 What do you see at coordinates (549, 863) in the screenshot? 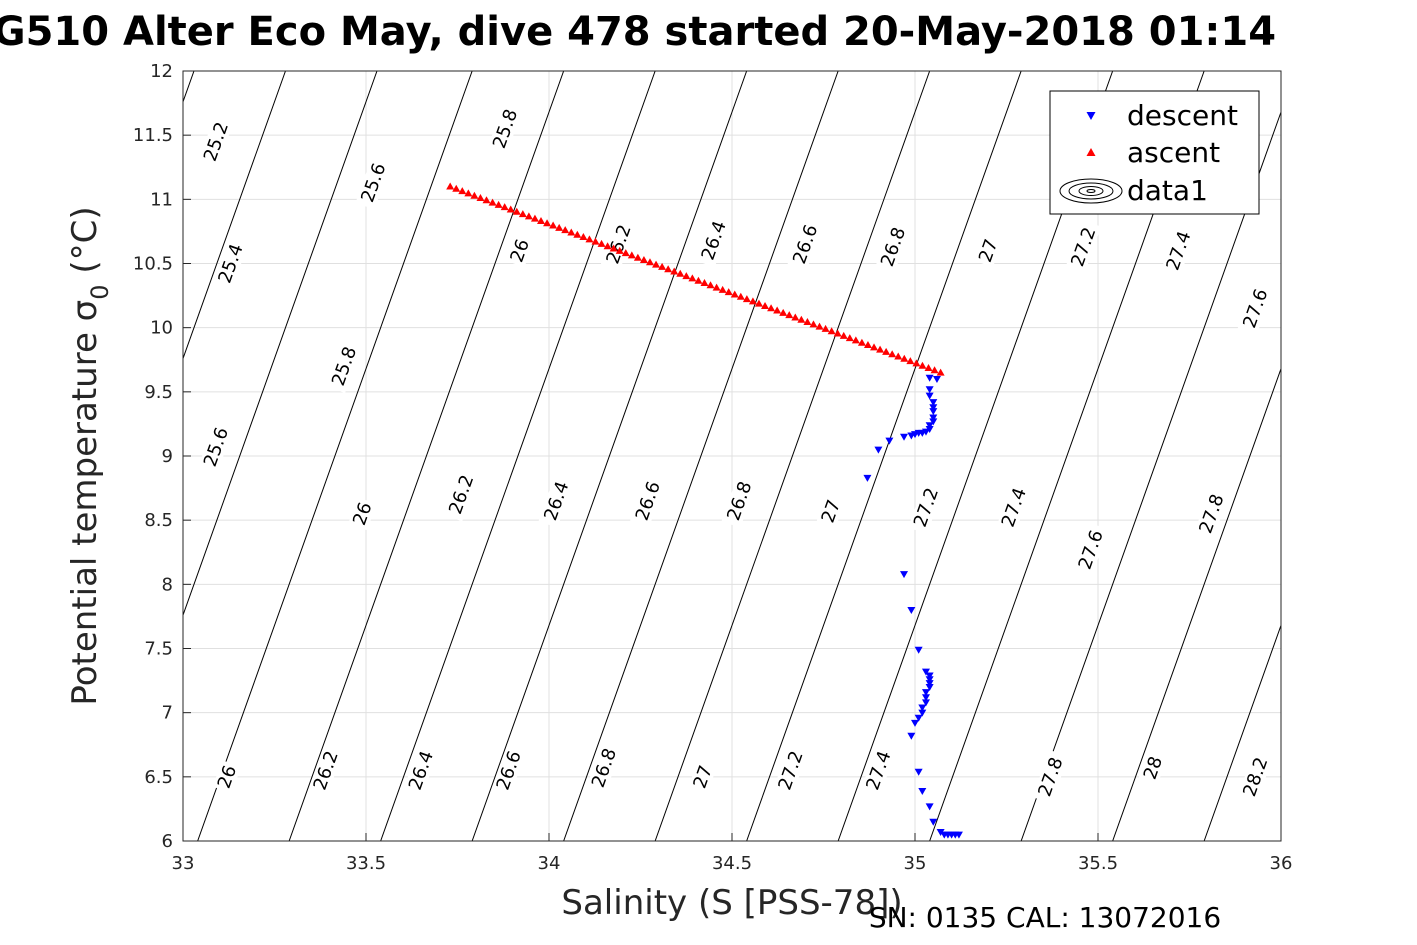
I see `x-tick-label: 34` at bounding box center [549, 863].